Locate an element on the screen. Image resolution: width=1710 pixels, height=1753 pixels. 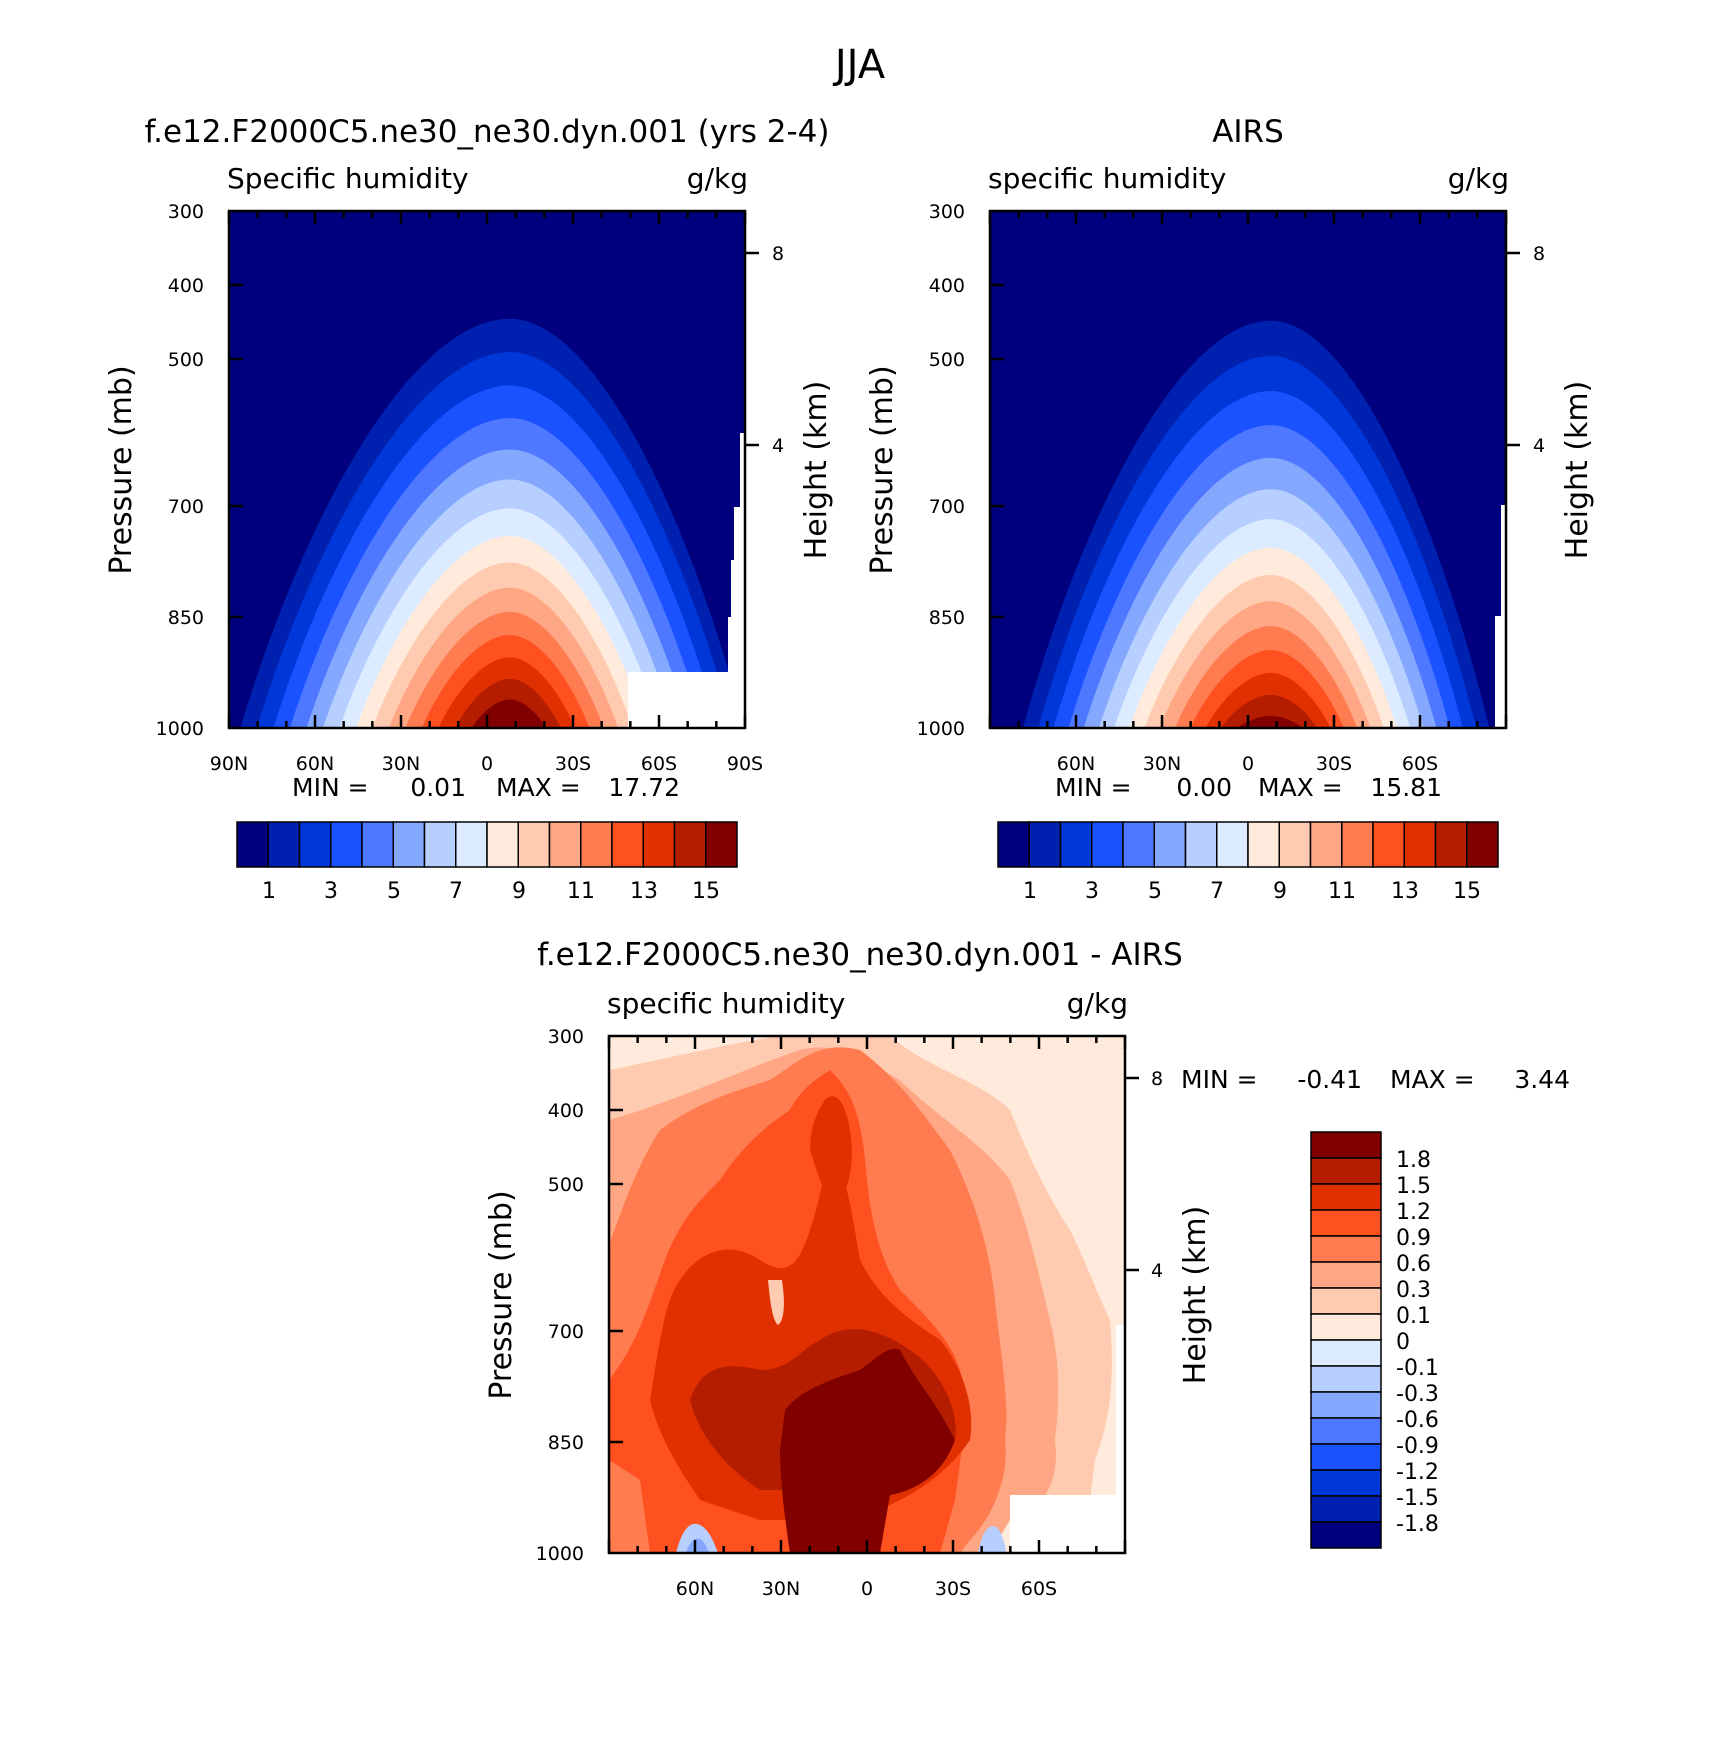
min-max-readout: MIN = 0.01 MAX = 17.72 is located at coordinates (486, 787).